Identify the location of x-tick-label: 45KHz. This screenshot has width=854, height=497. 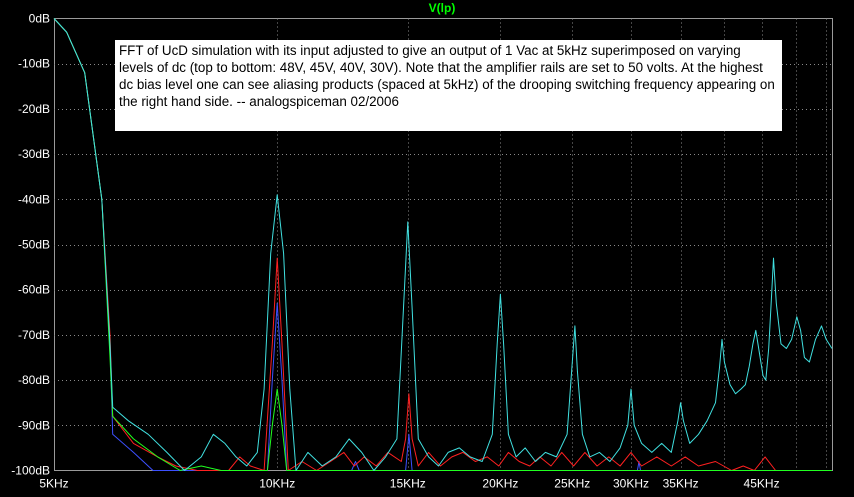
(762, 484).